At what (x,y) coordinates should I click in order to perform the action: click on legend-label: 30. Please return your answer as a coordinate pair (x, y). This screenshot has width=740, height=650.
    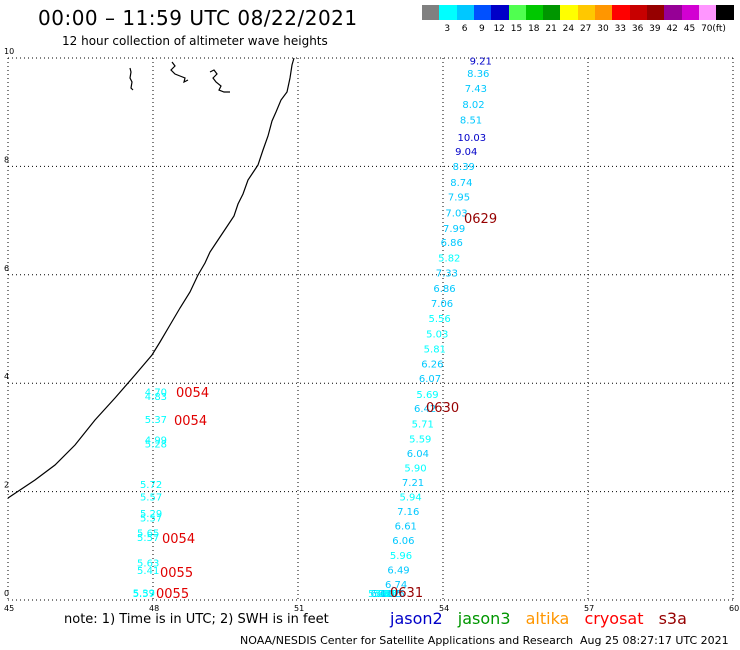
    Looking at the image, I should click on (603, 29).